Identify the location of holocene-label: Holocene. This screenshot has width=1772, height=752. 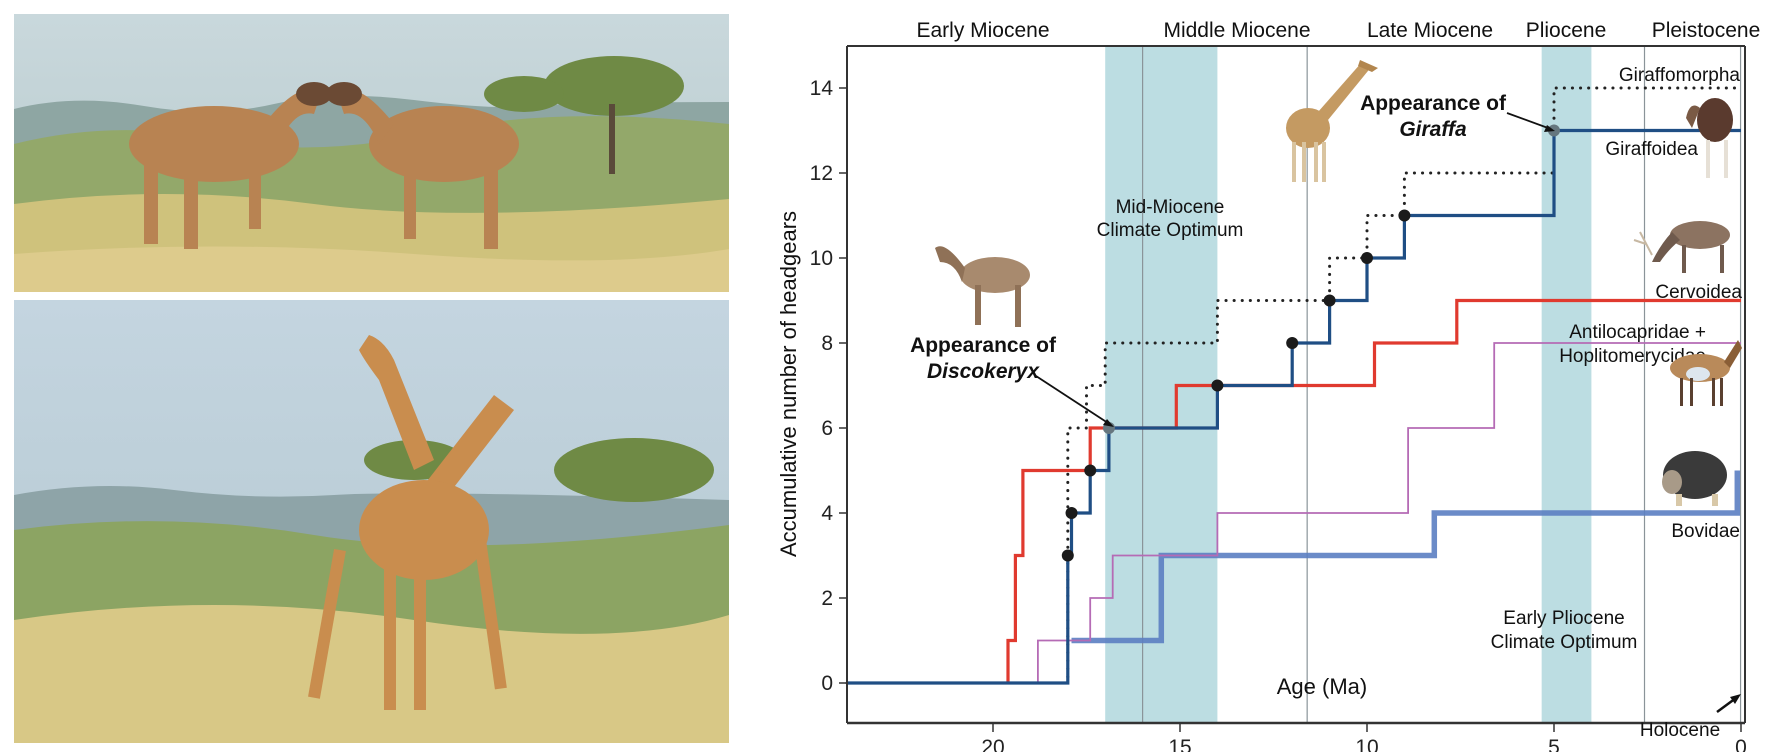
(1680, 730).